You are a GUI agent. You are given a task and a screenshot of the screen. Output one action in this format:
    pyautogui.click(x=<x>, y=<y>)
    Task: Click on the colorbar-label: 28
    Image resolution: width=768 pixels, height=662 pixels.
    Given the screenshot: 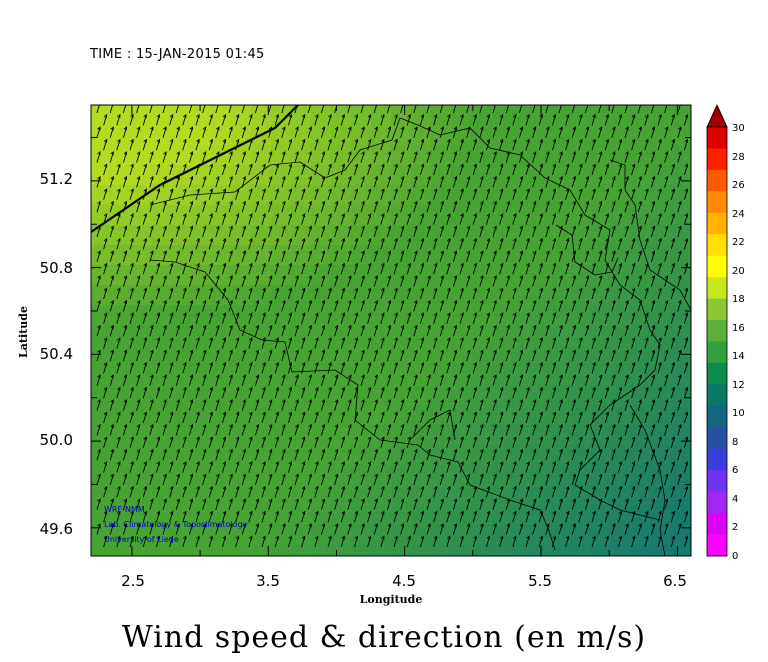 What is the action you would take?
    pyautogui.click(x=738, y=157)
    